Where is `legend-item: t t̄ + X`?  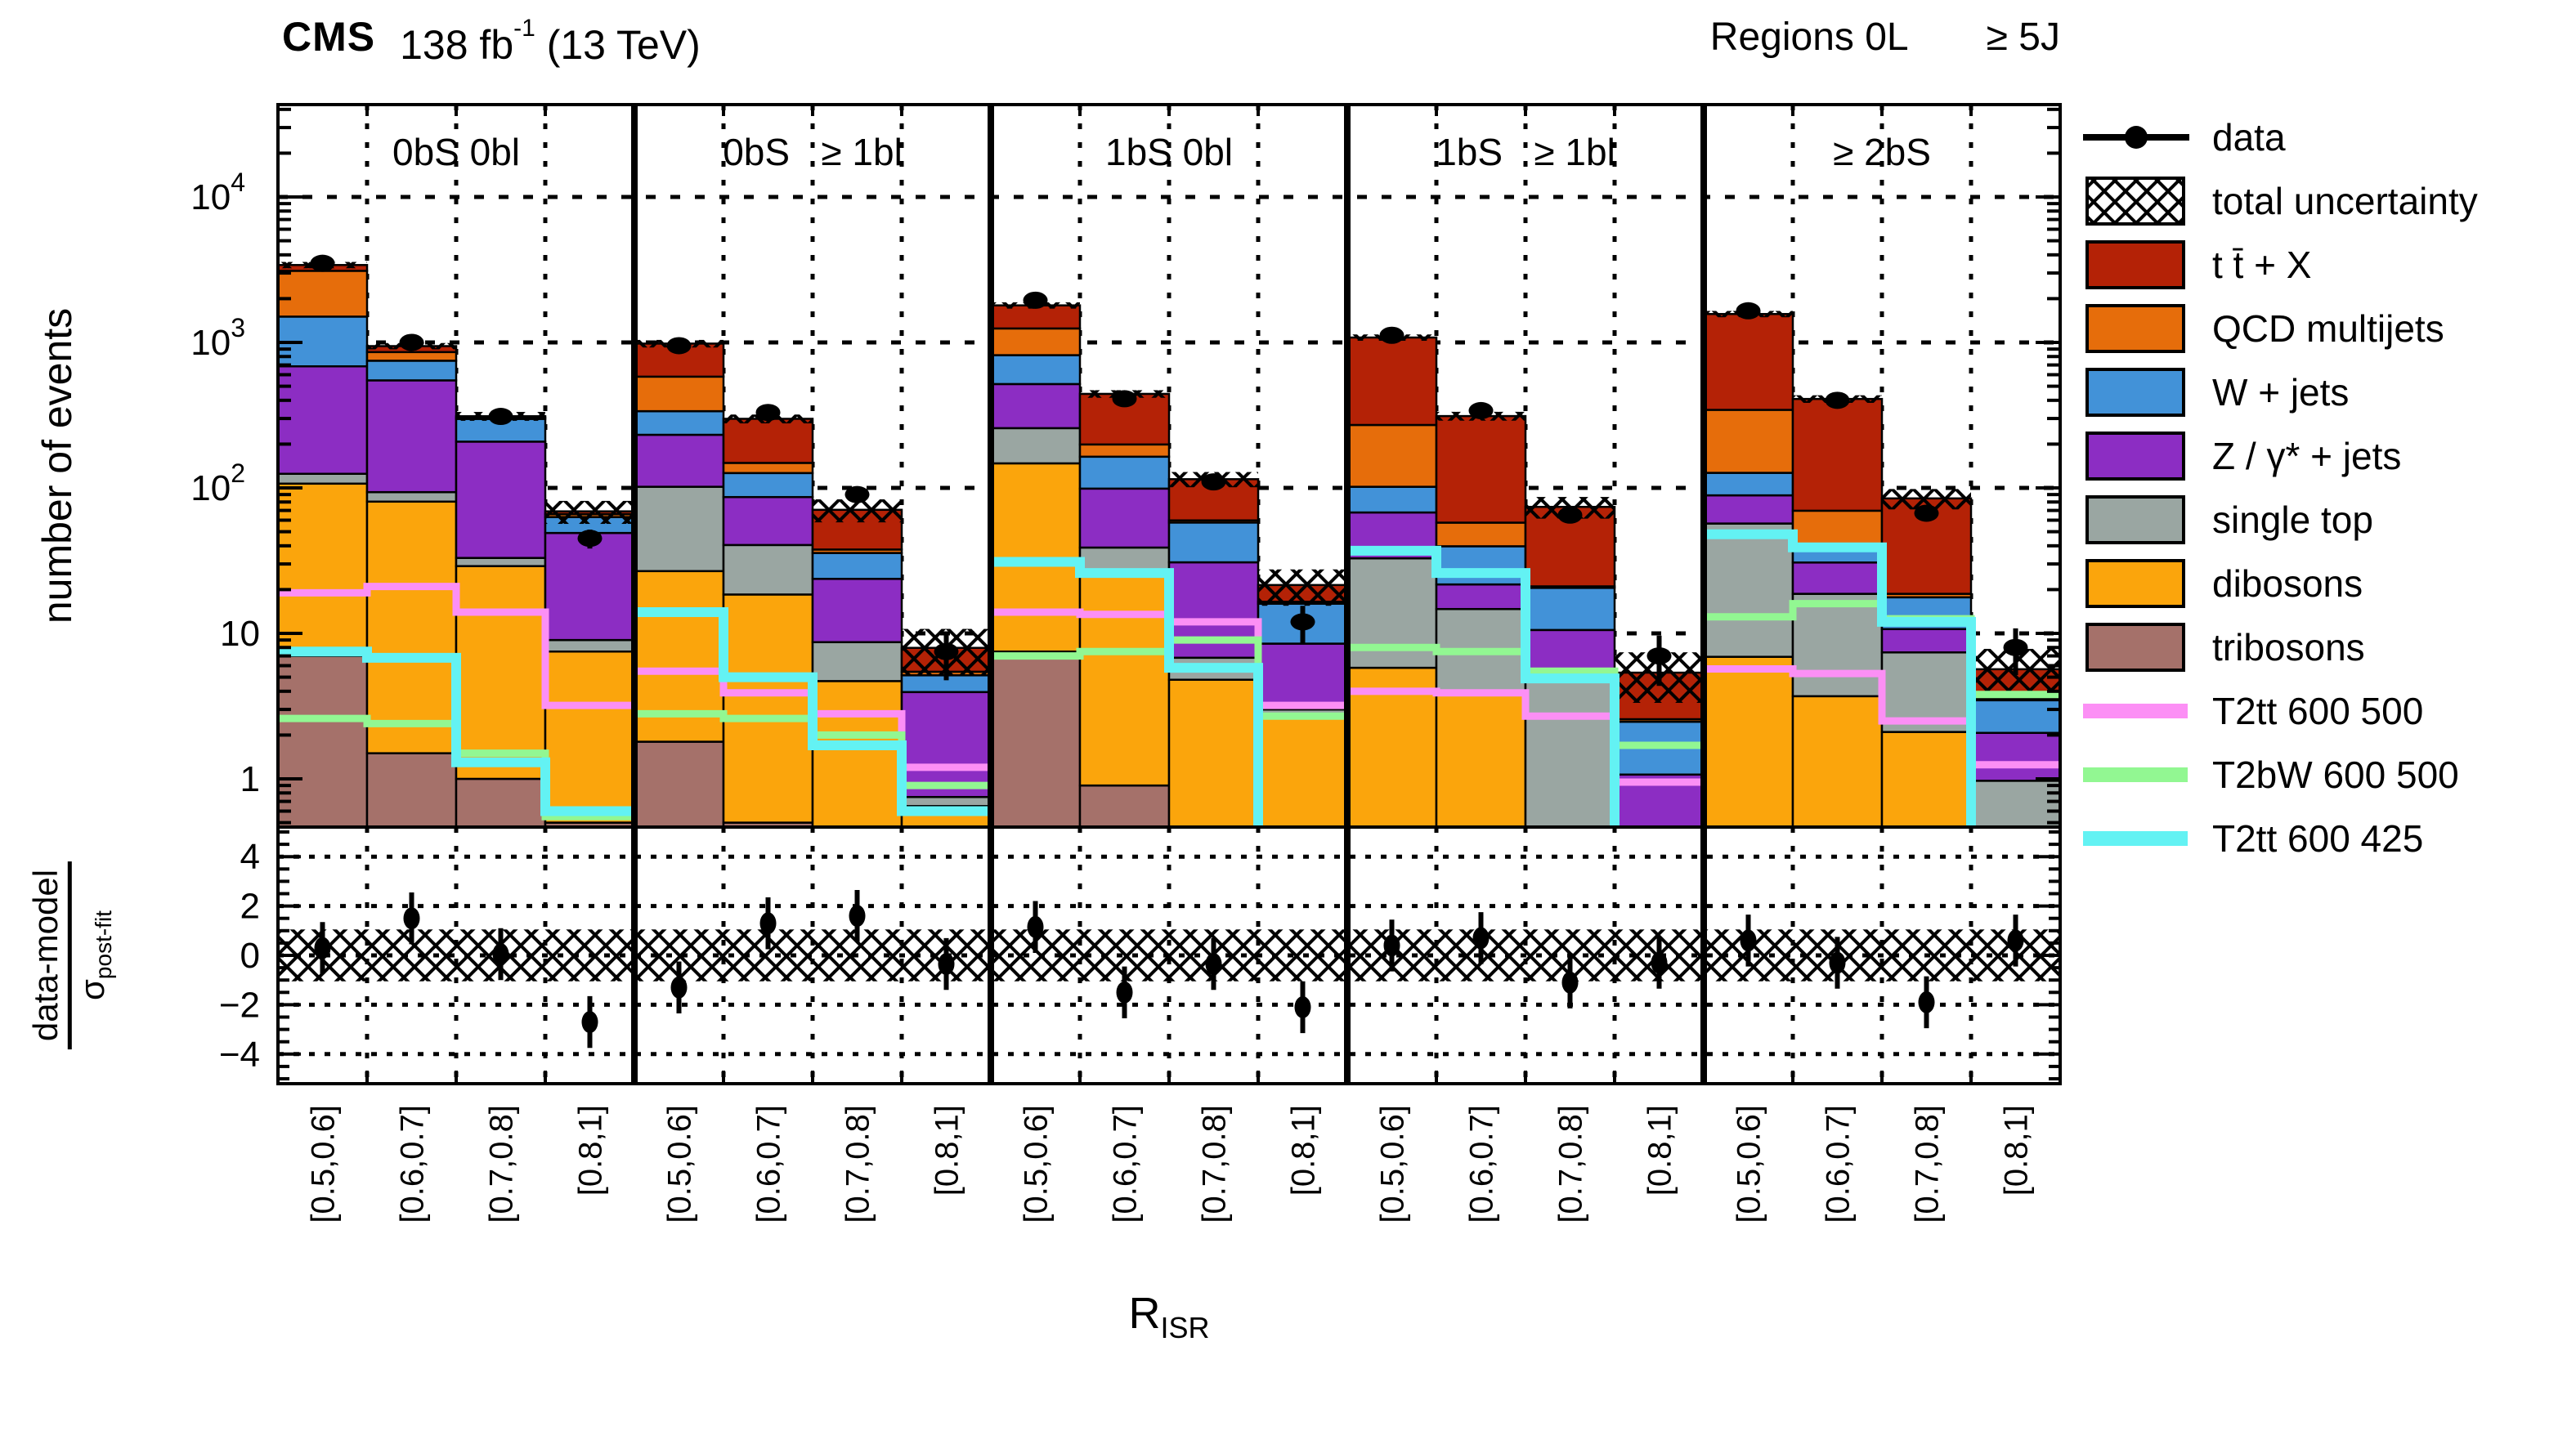 legend-item: t t̄ + X is located at coordinates (2198, 264).